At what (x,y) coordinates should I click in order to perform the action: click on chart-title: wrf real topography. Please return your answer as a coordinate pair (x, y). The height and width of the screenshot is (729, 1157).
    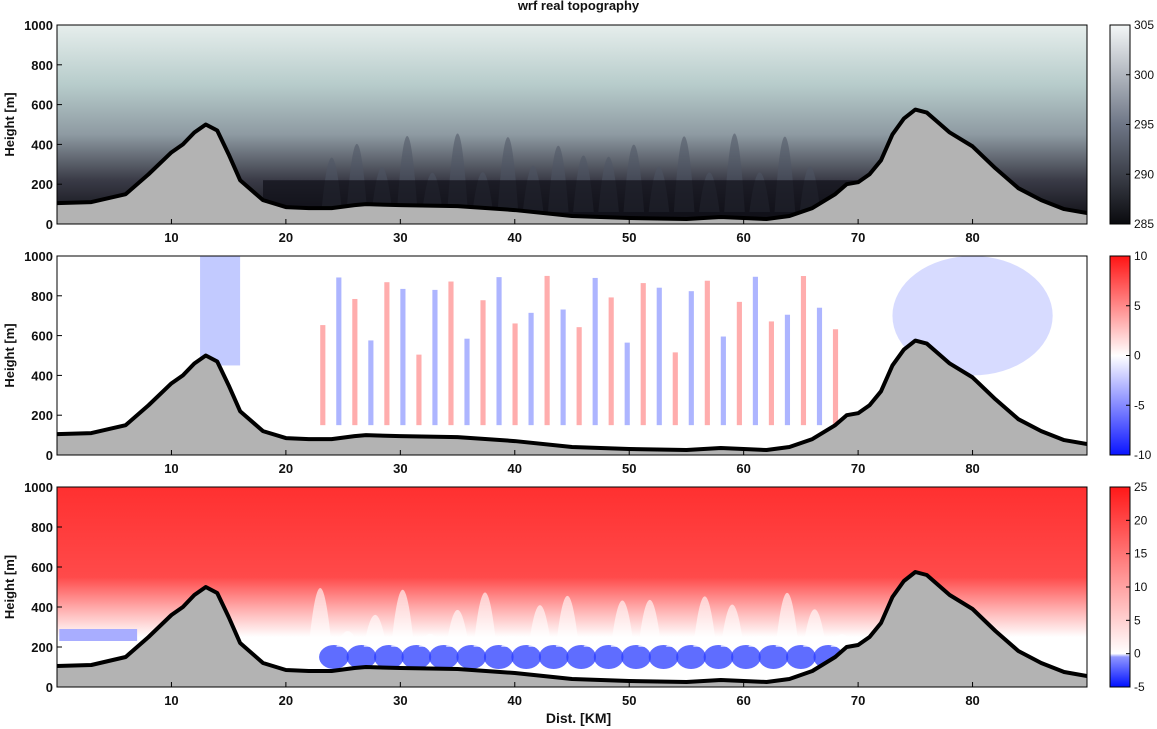
    Looking at the image, I should click on (578, 6).